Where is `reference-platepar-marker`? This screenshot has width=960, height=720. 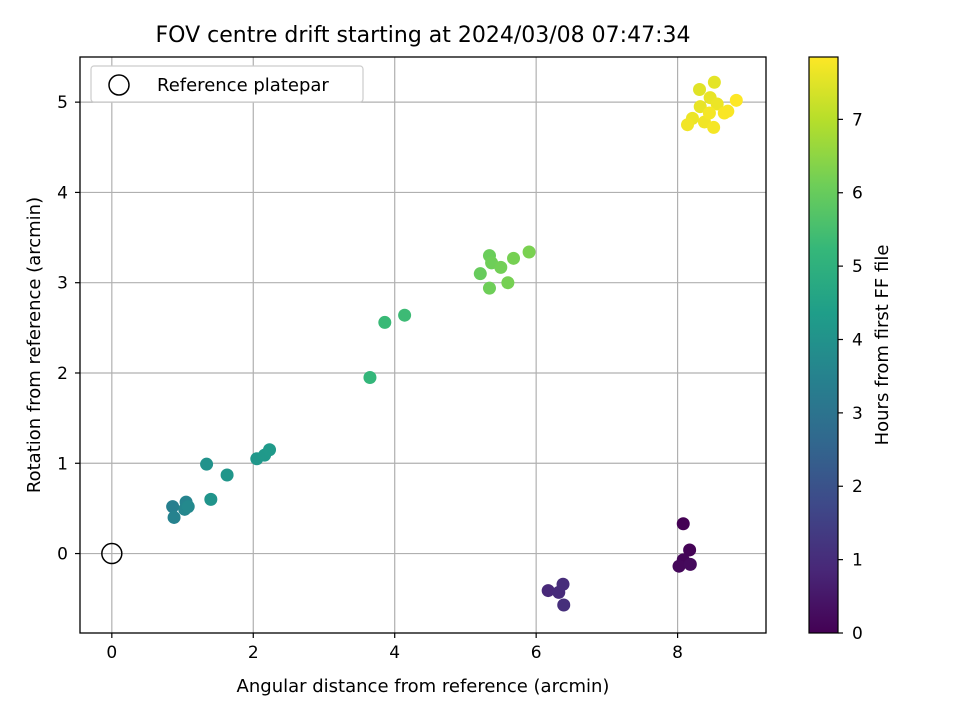
reference-platepar-marker is located at coordinates (112, 553).